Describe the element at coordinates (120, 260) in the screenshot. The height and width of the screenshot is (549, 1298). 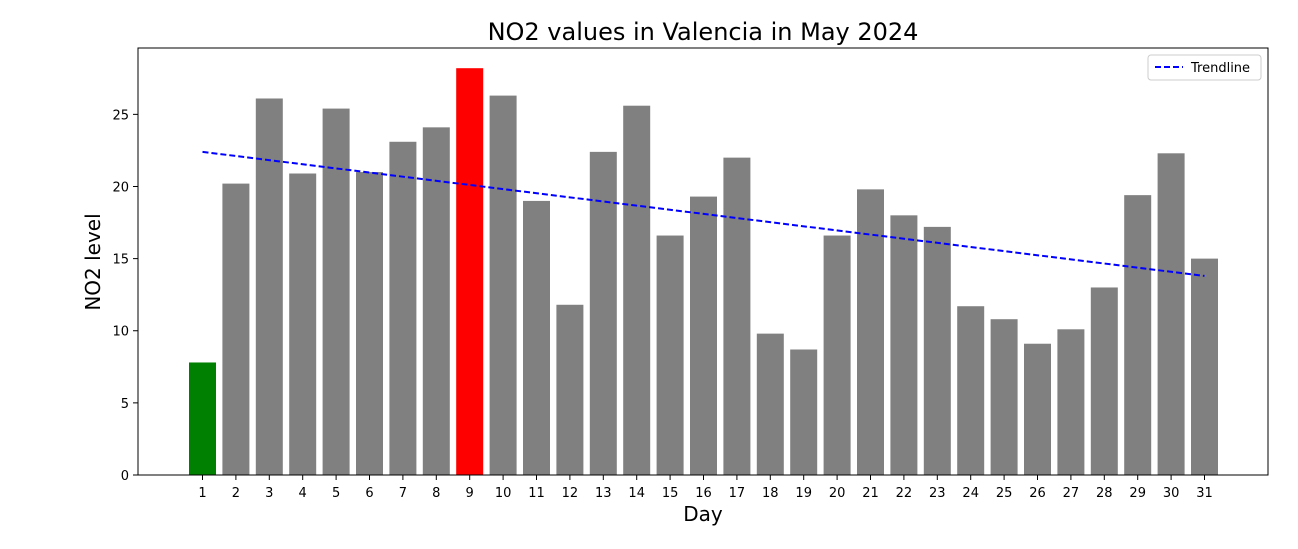
I see `y-tick-label: 15` at that location.